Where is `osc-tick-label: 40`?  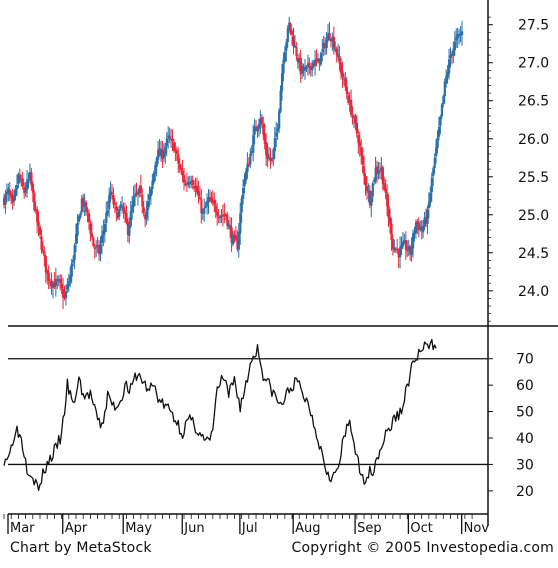
osc-tick-label: 40 is located at coordinates (525, 439).